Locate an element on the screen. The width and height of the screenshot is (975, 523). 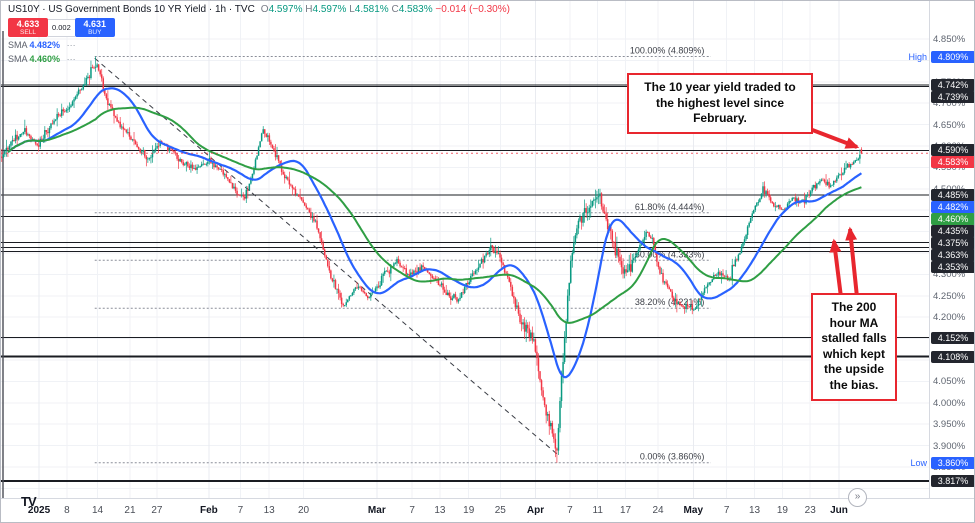
fib-label: 0.00% (3.860%) is located at coordinates (672, 457).